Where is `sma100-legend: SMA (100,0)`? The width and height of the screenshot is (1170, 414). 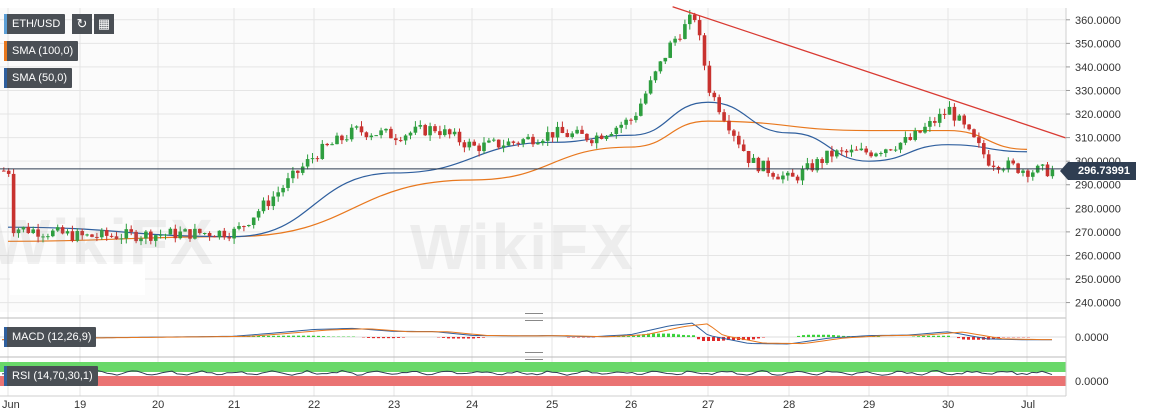 sma100-legend: SMA (100,0) is located at coordinates (41, 51).